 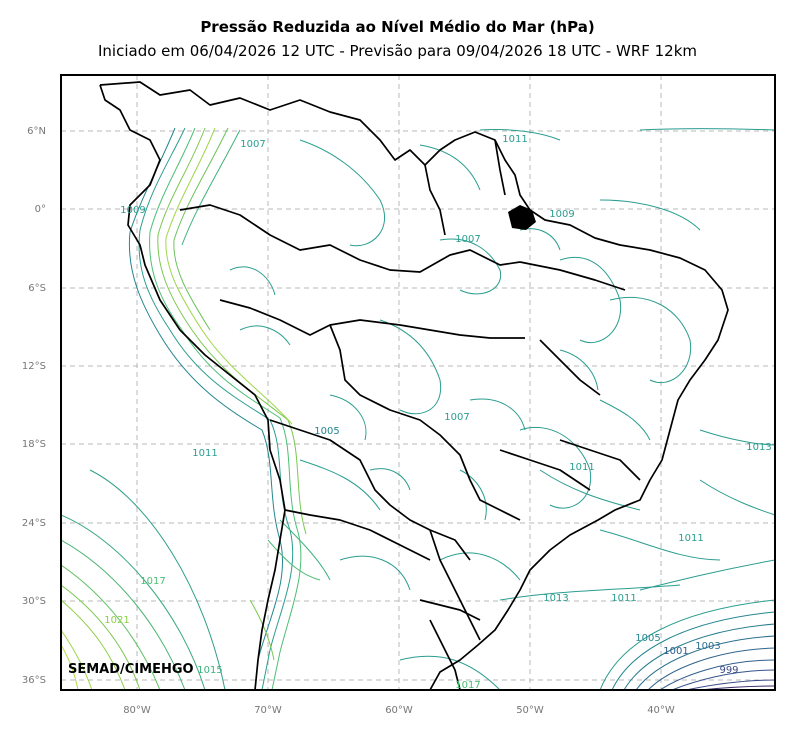 What do you see at coordinates (40, 209) in the screenshot?
I see `lat-tick: 0°` at bounding box center [40, 209].